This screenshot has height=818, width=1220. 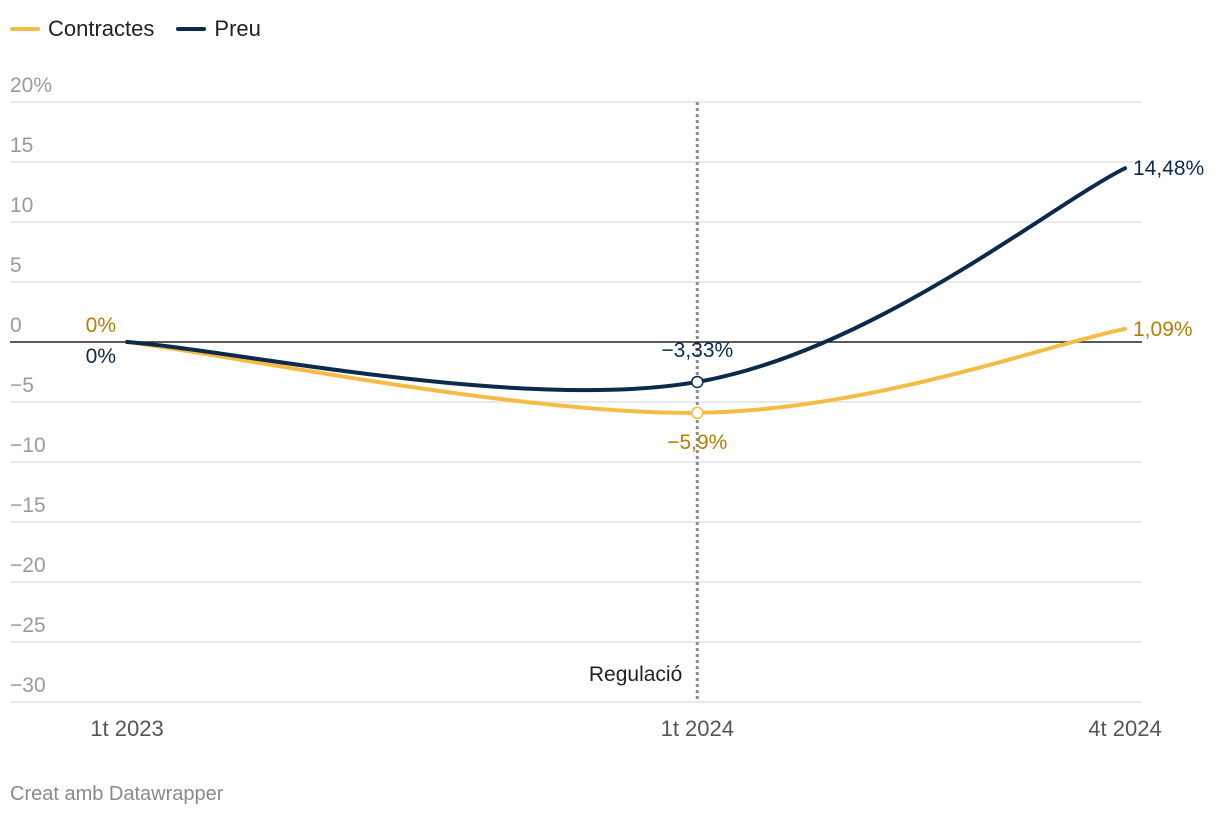 What do you see at coordinates (101, 356) in the screenshot?
I see `data-label-preu: 0%` at bounding box center [101, 356].